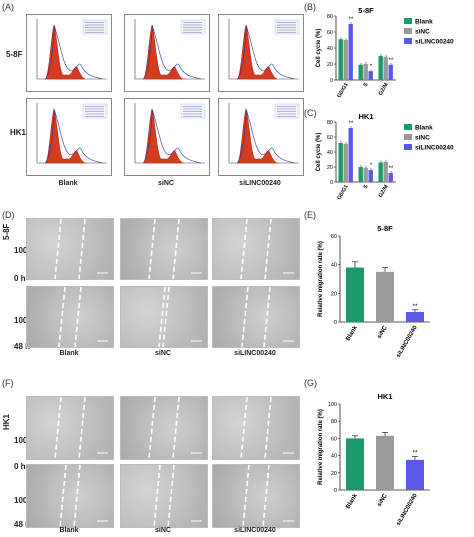  I want to click on y-tick-label: 0, so click(331, 81).